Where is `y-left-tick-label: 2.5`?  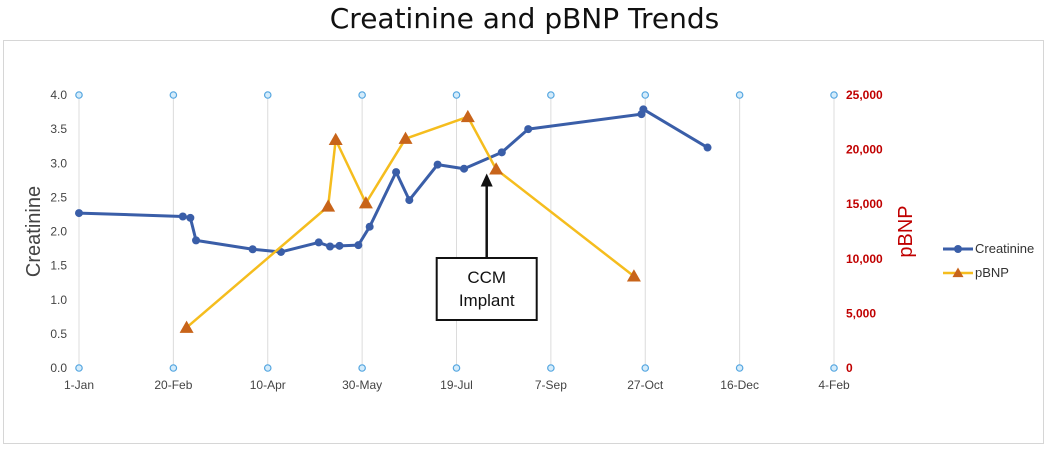 y-left-tick-label: 2.5 is located at coordinates (58, 197).